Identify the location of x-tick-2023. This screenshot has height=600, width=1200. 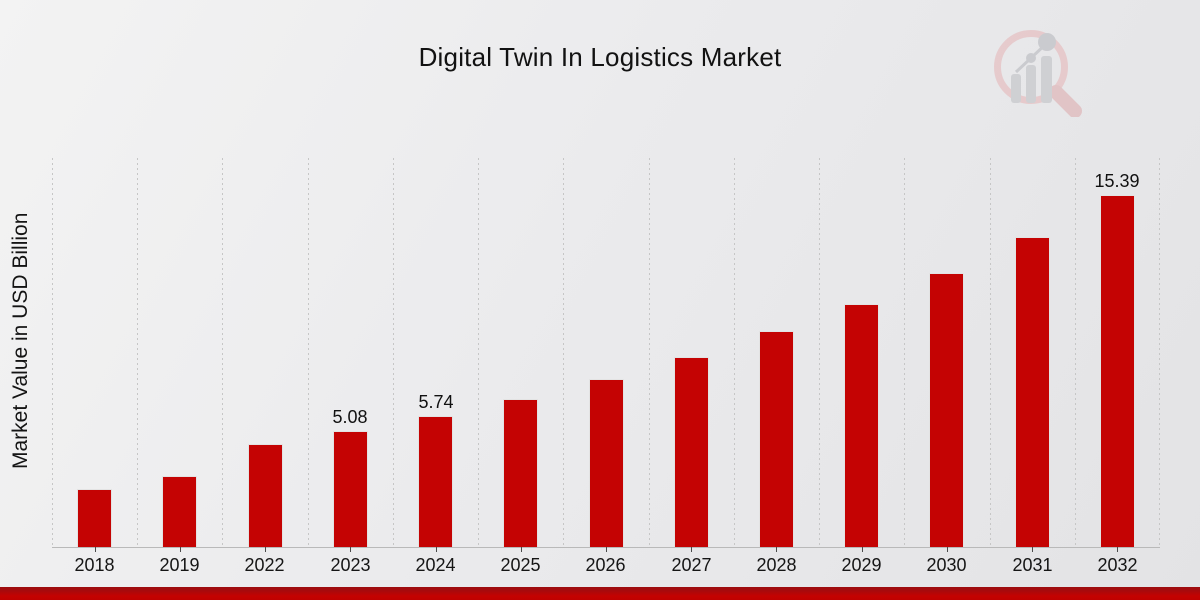
(350, 549).